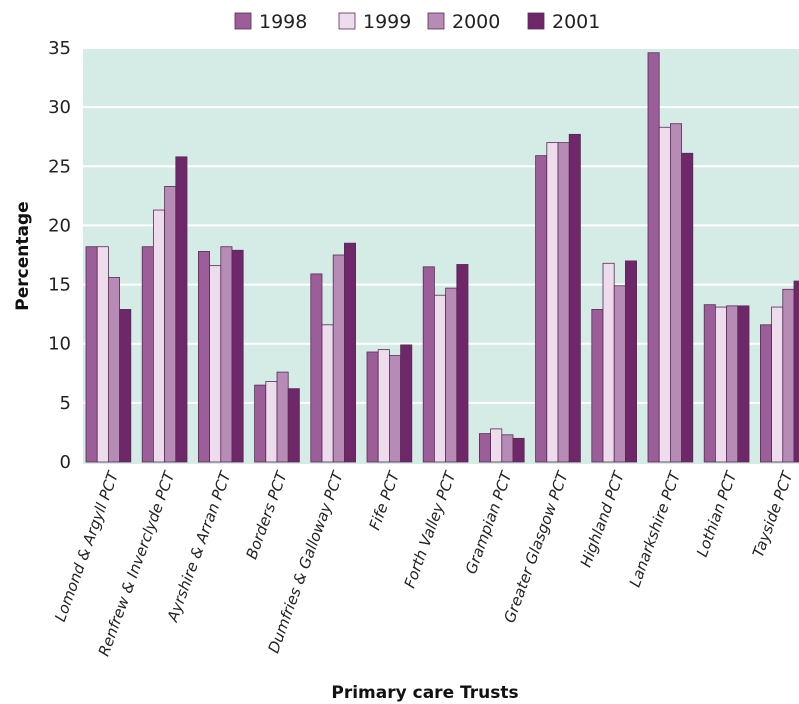  I want to click on y-tick-label: 35, so click(59, 48).